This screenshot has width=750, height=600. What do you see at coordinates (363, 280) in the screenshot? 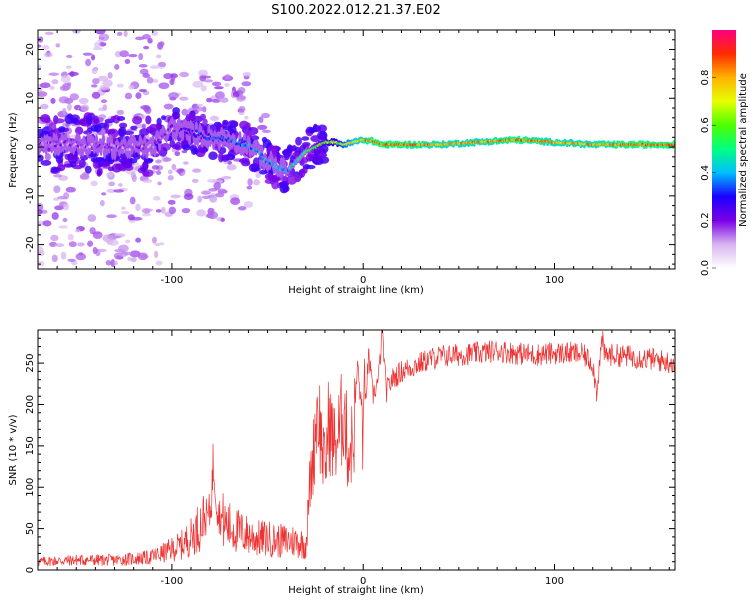
I see `spectrogram-xtick-label: 0` at bounding box center [363, 280].